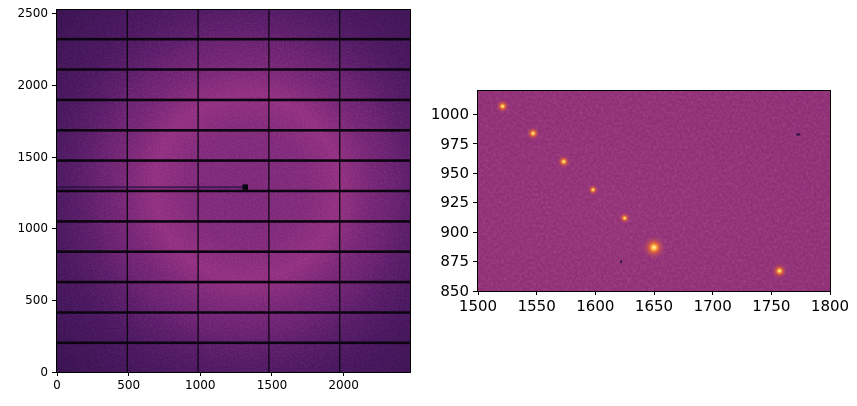 The width and height of the screenshot is (857, 406). Describe the element at coordinates (454, 202) in the screenshot. I see `y-tick-label: 925` at that location.